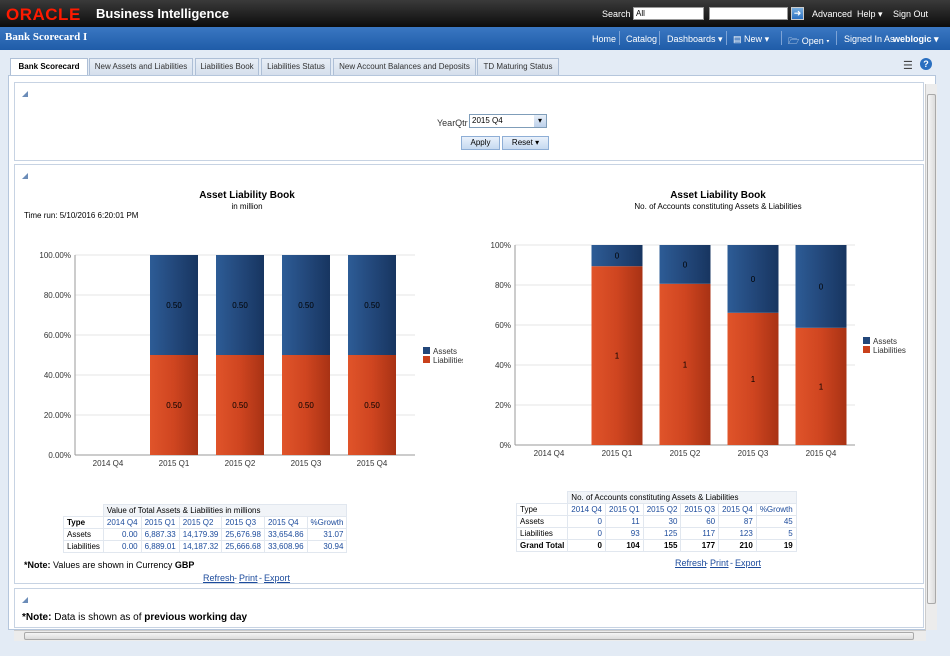 Image resolution: width=950 pixels, height=656 pixels. What do you see at coordinates (508, 121) in the screenshot?
I see `yearqtr-select: 2015 Q4 ▾` at bounding box center [508, 121].